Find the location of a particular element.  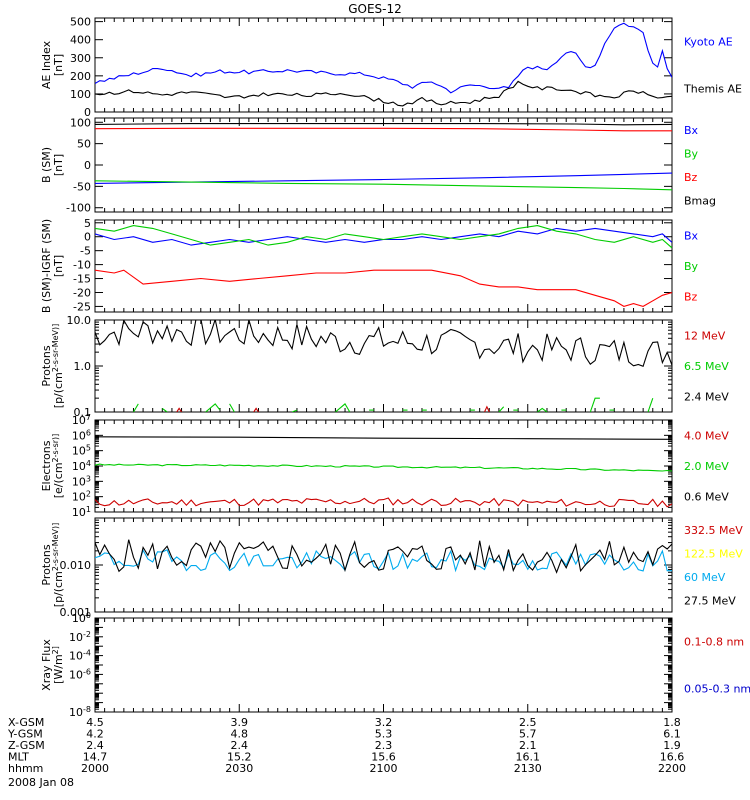

series-bx is located at coordinates (383, 236).